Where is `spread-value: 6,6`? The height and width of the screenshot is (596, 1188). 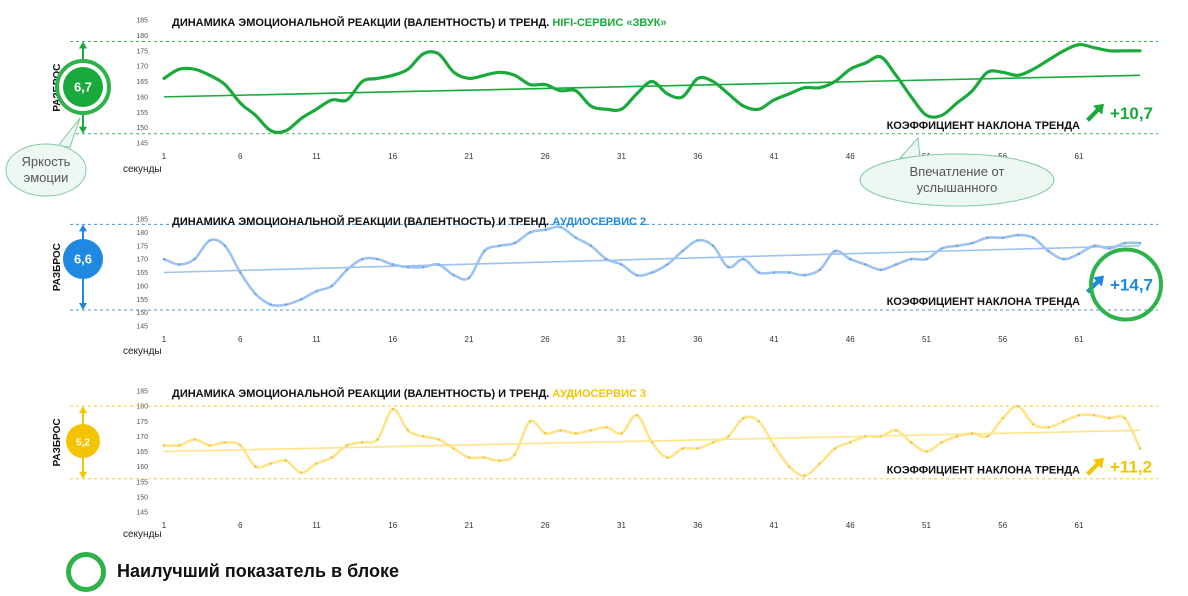
spread-value: 6,6 is located at coordinates (83, 259).